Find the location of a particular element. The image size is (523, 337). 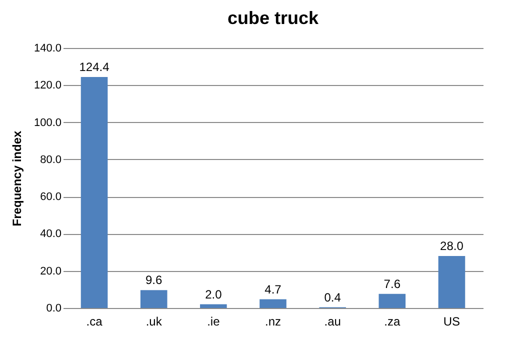

x-tick-label: .au is located at coordinates (332, 321).